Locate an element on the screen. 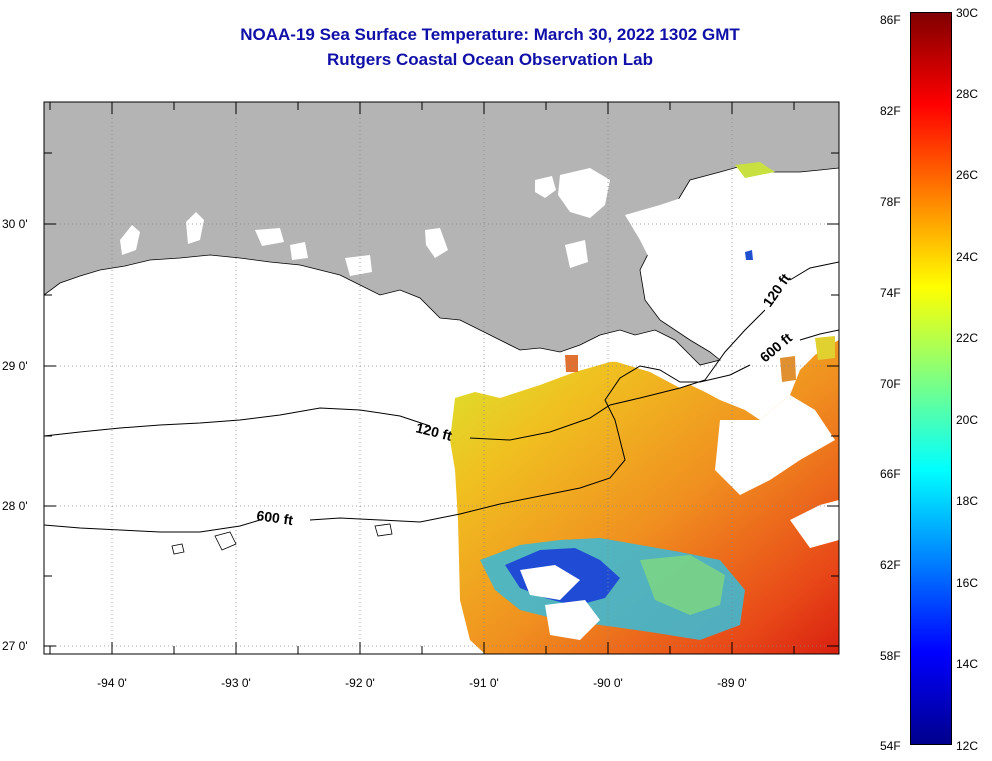 Image resolution: width=992 pixels, height=761 pixels. colorbar-f-label: 86F is located at coordinates (890, 20).